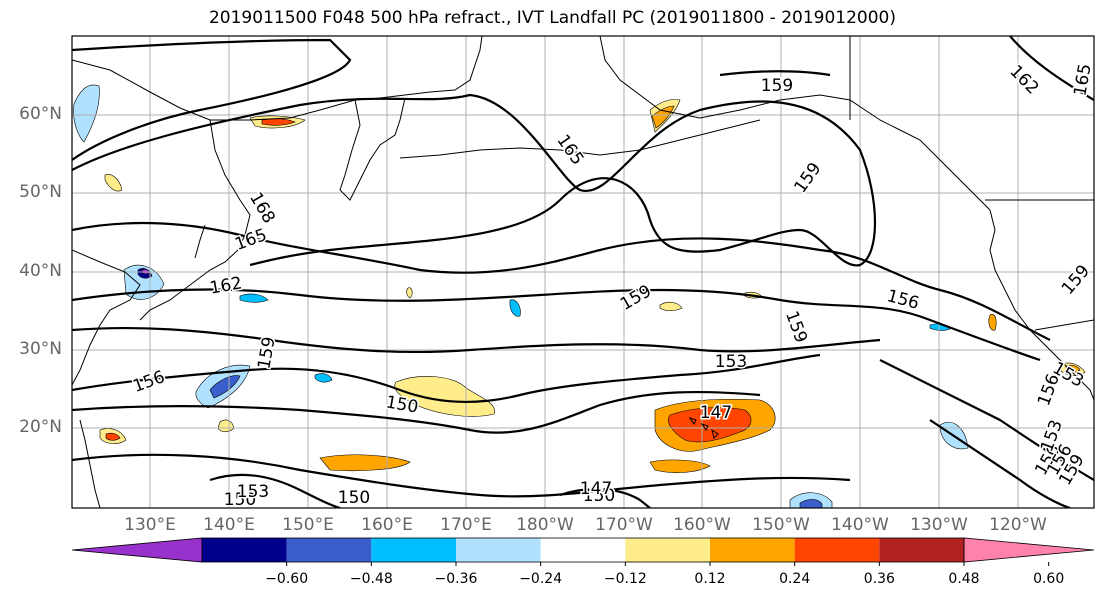 Image resolution: width=1105 pixels, height=601 pixels. I want to click on lon-tick-label: 160°E, so click(387, 525).